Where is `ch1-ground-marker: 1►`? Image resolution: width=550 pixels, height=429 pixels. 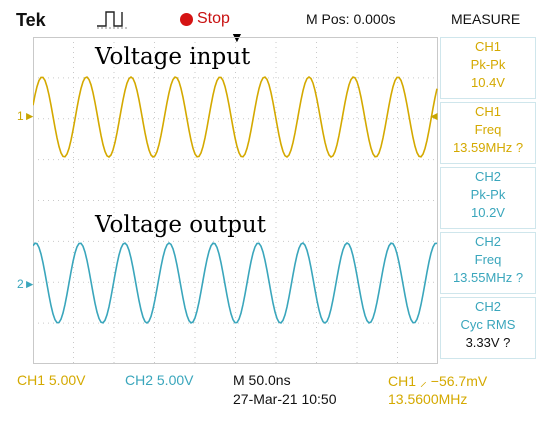
ch1-ground-marker: 1► is located at coordinates (26, 116).